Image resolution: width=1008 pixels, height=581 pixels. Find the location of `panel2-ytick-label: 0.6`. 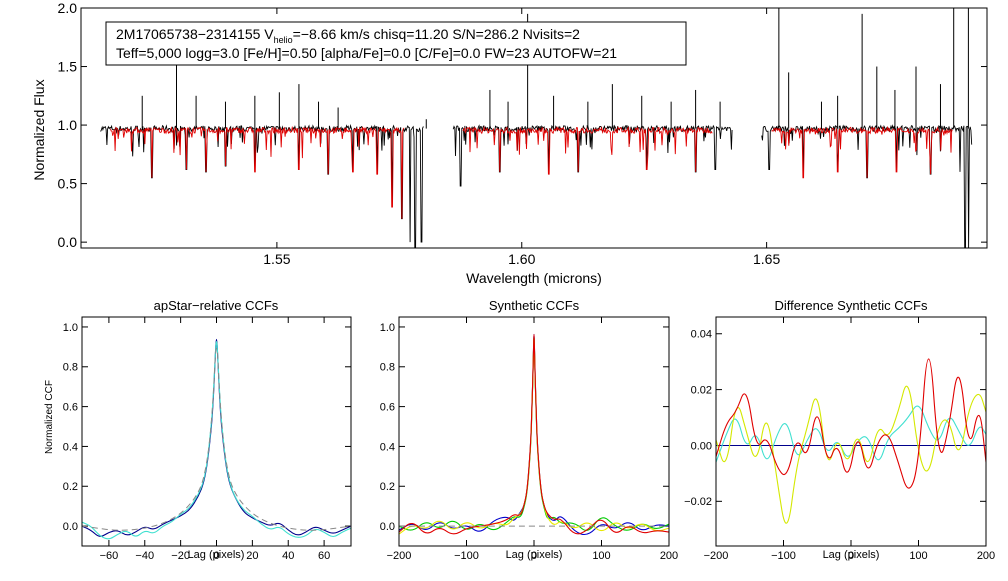

panel2-ytick-label: 0.6 is located at coordinates (387, 407).